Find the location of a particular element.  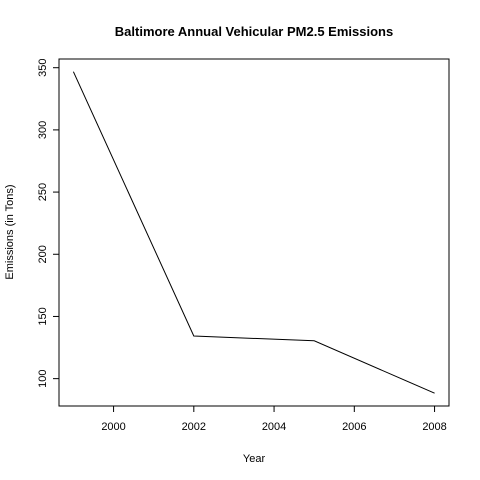

x-tick-label: 2004 is located at coordinates (274, 427).